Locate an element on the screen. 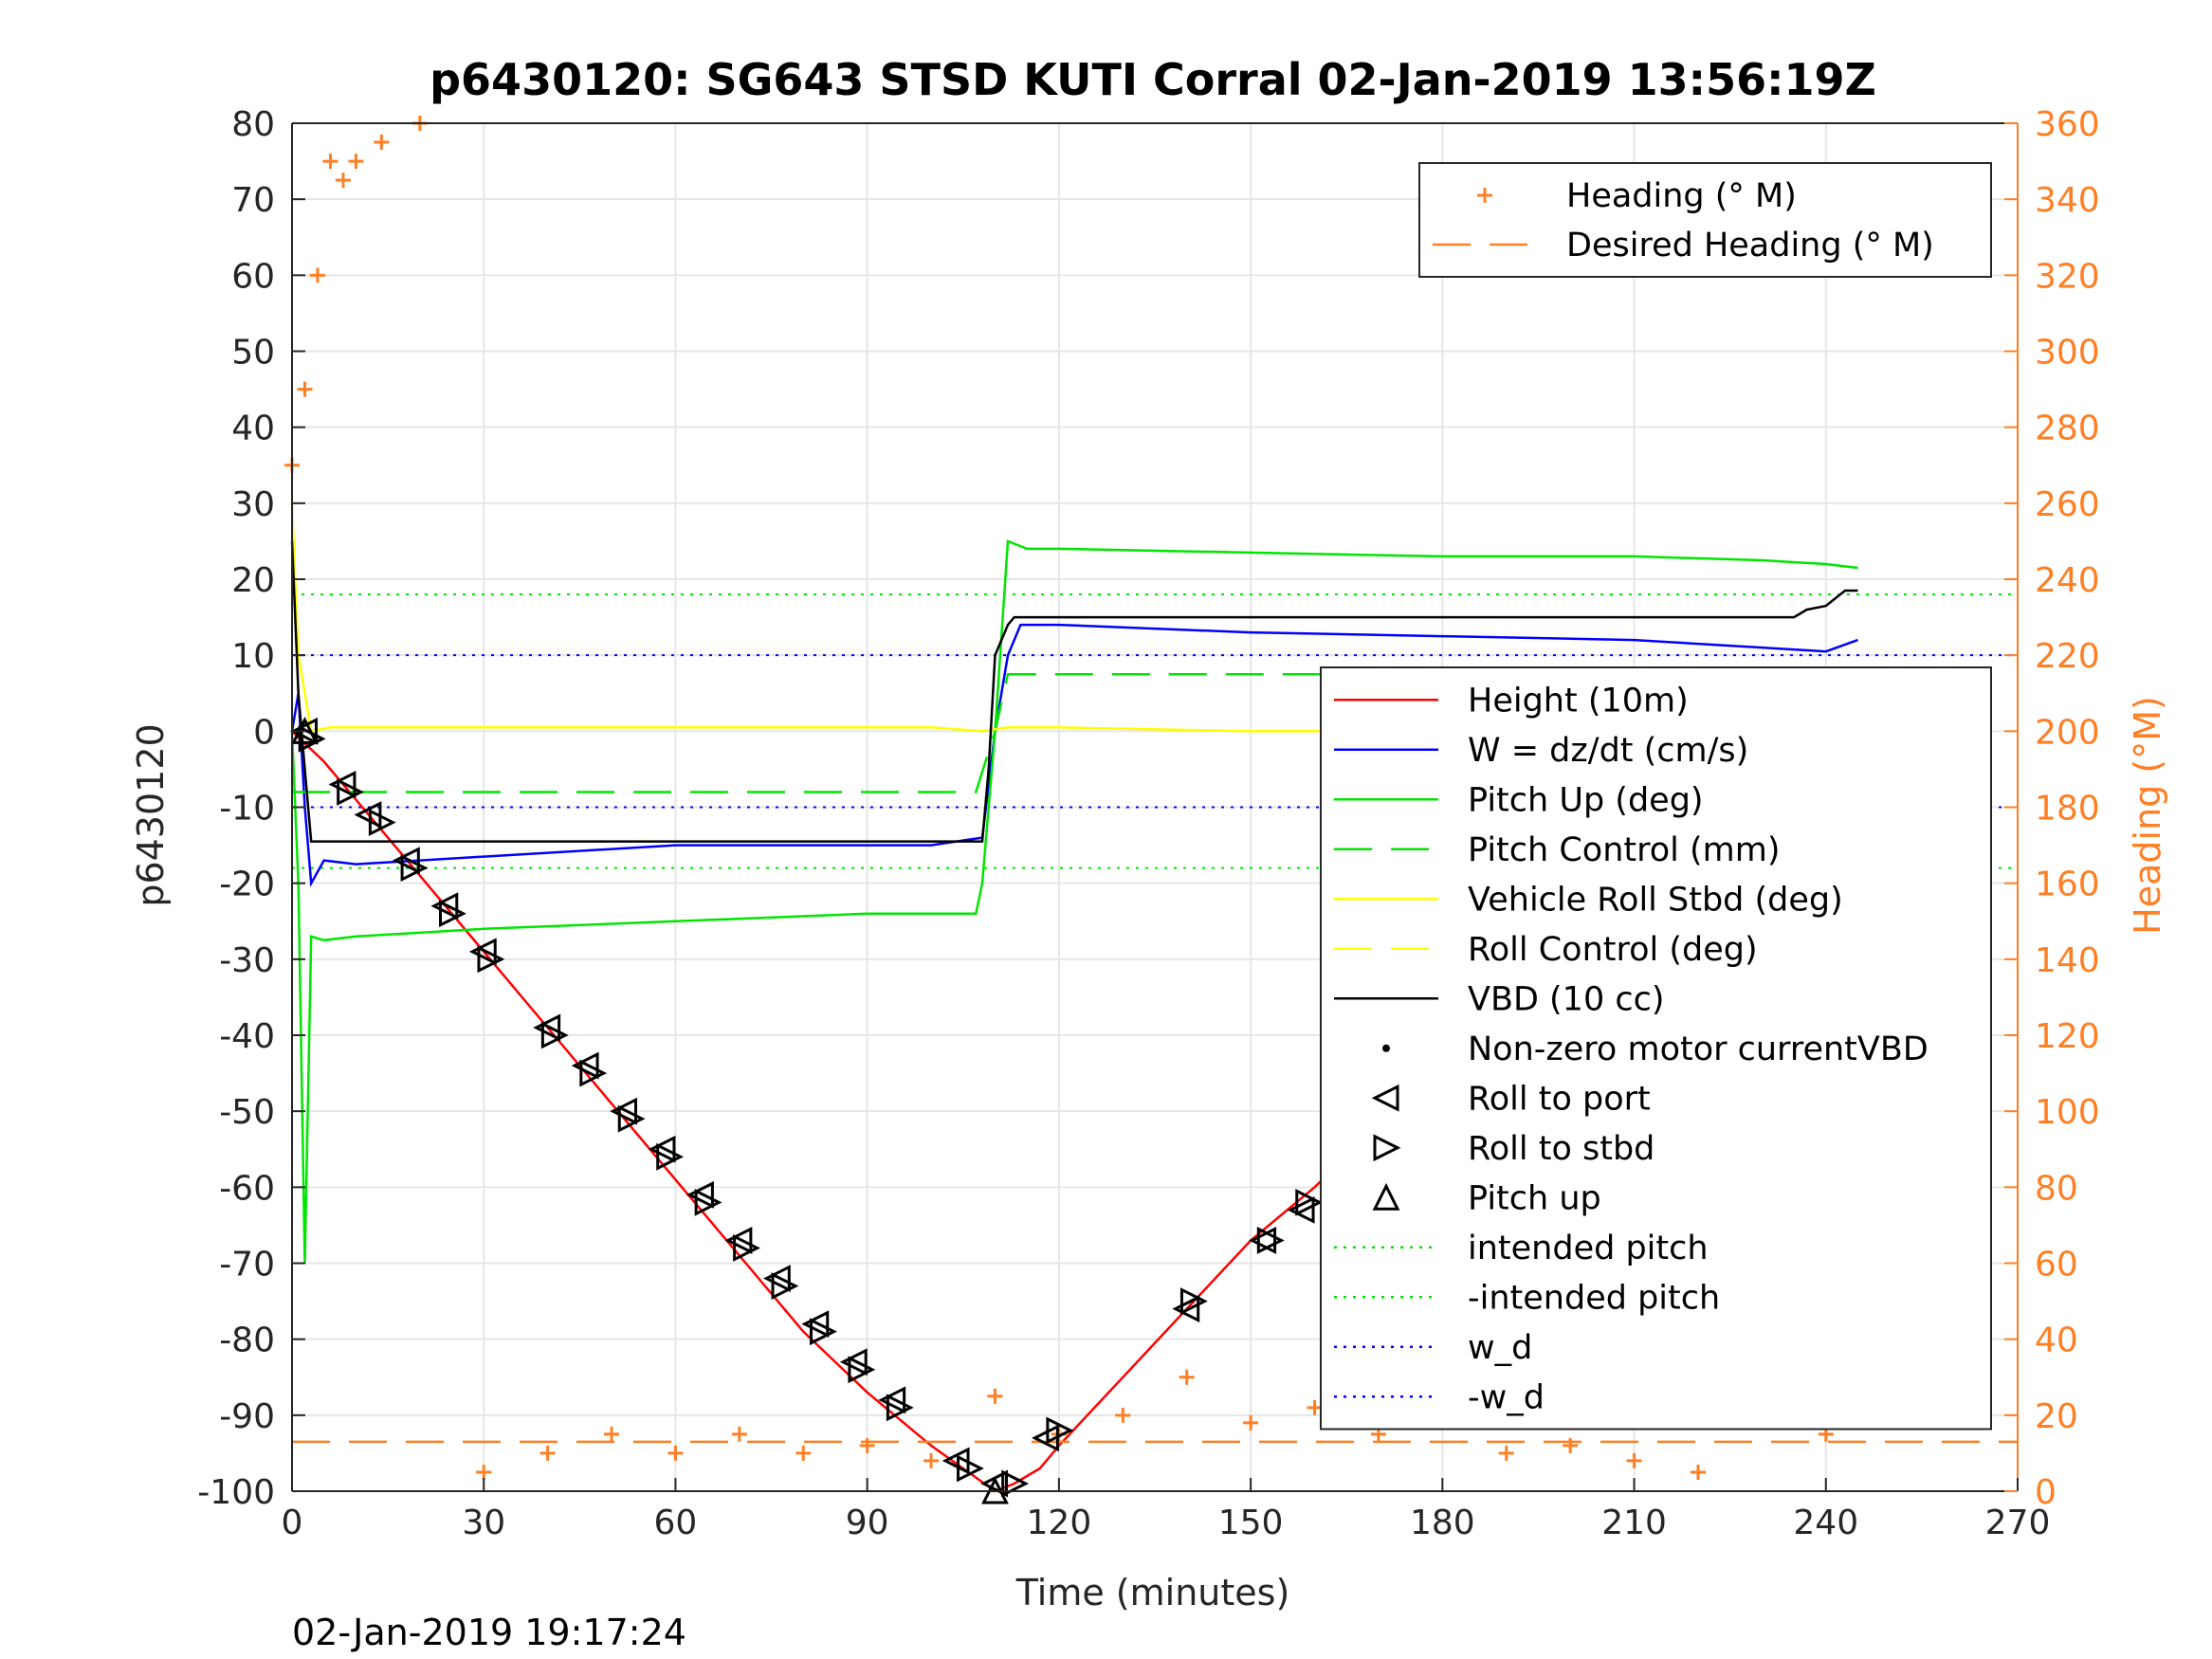 Image resolution: width=2212 pixels, height=1659 pixels. y-tick-label-left: 40 is located at coordinates (253, 429).